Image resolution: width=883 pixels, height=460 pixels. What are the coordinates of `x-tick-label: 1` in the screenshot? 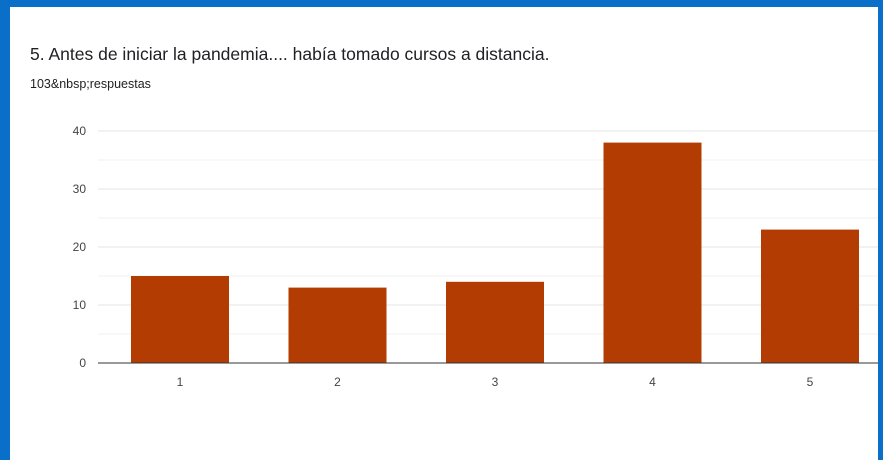 It's located at (180, 382).